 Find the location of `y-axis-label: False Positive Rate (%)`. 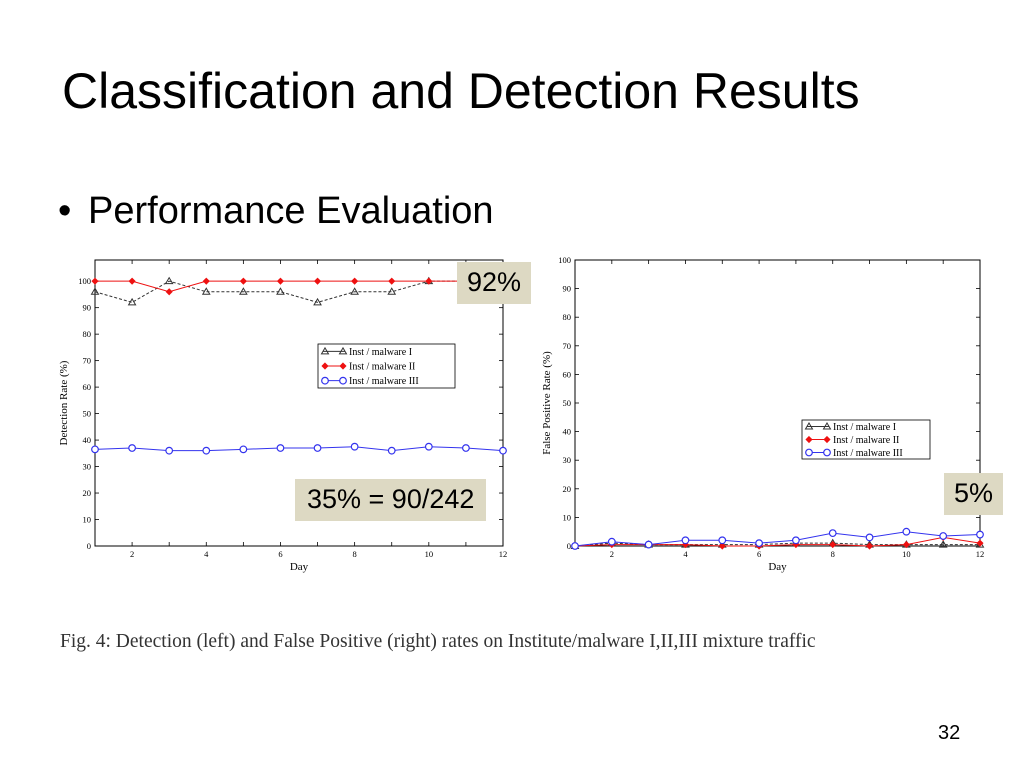

y-axis-label: False Positive Rate (%) is located at coordinates (547, 403).